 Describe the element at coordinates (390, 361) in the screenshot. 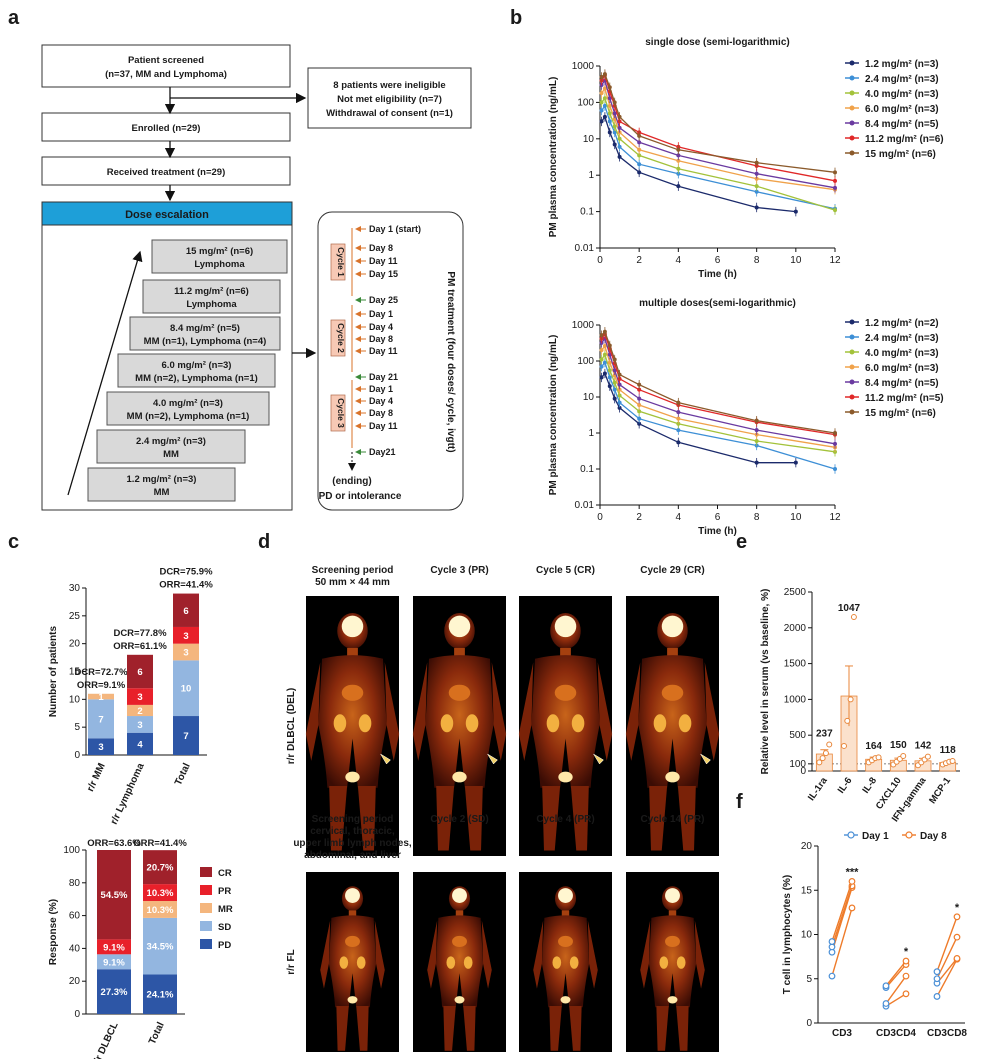

I see `schedule-box` at that location.